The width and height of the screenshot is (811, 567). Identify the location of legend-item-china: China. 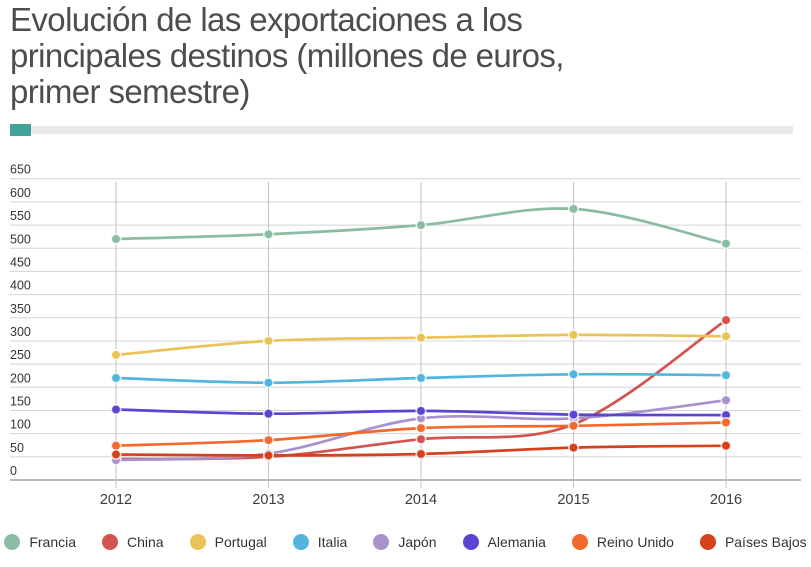
(133, 542).